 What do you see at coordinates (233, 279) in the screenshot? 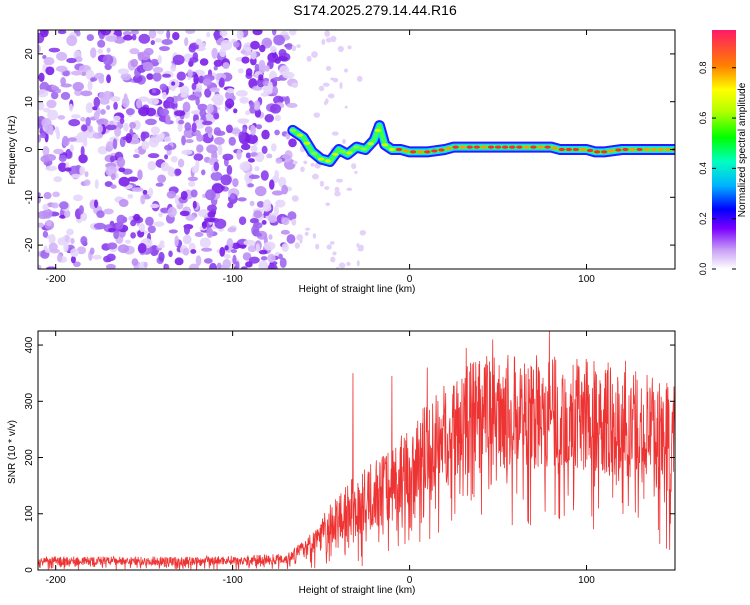
I see `x-tick-label: -100` at bounding box center [233, 279].